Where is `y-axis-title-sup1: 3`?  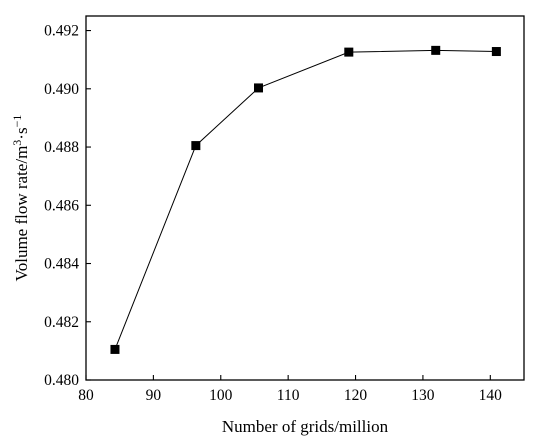 y-axis-title-sup1: 3 is located at coordinates (17, 143).